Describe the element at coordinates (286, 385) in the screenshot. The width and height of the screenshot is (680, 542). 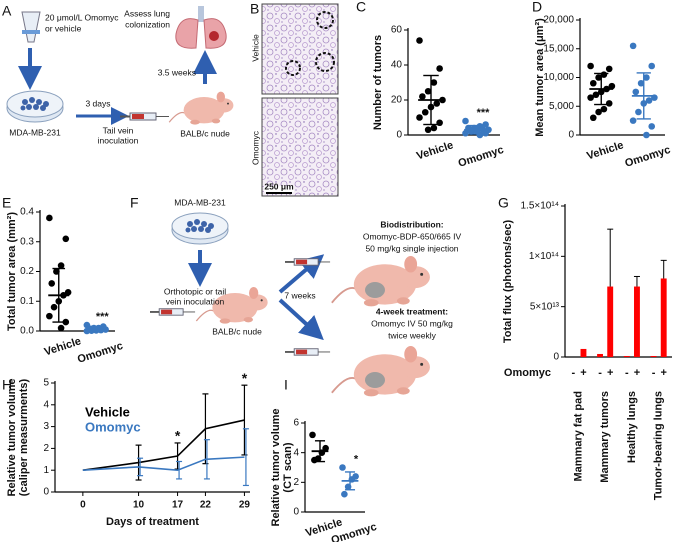
I see `panel-label: I` at that location.